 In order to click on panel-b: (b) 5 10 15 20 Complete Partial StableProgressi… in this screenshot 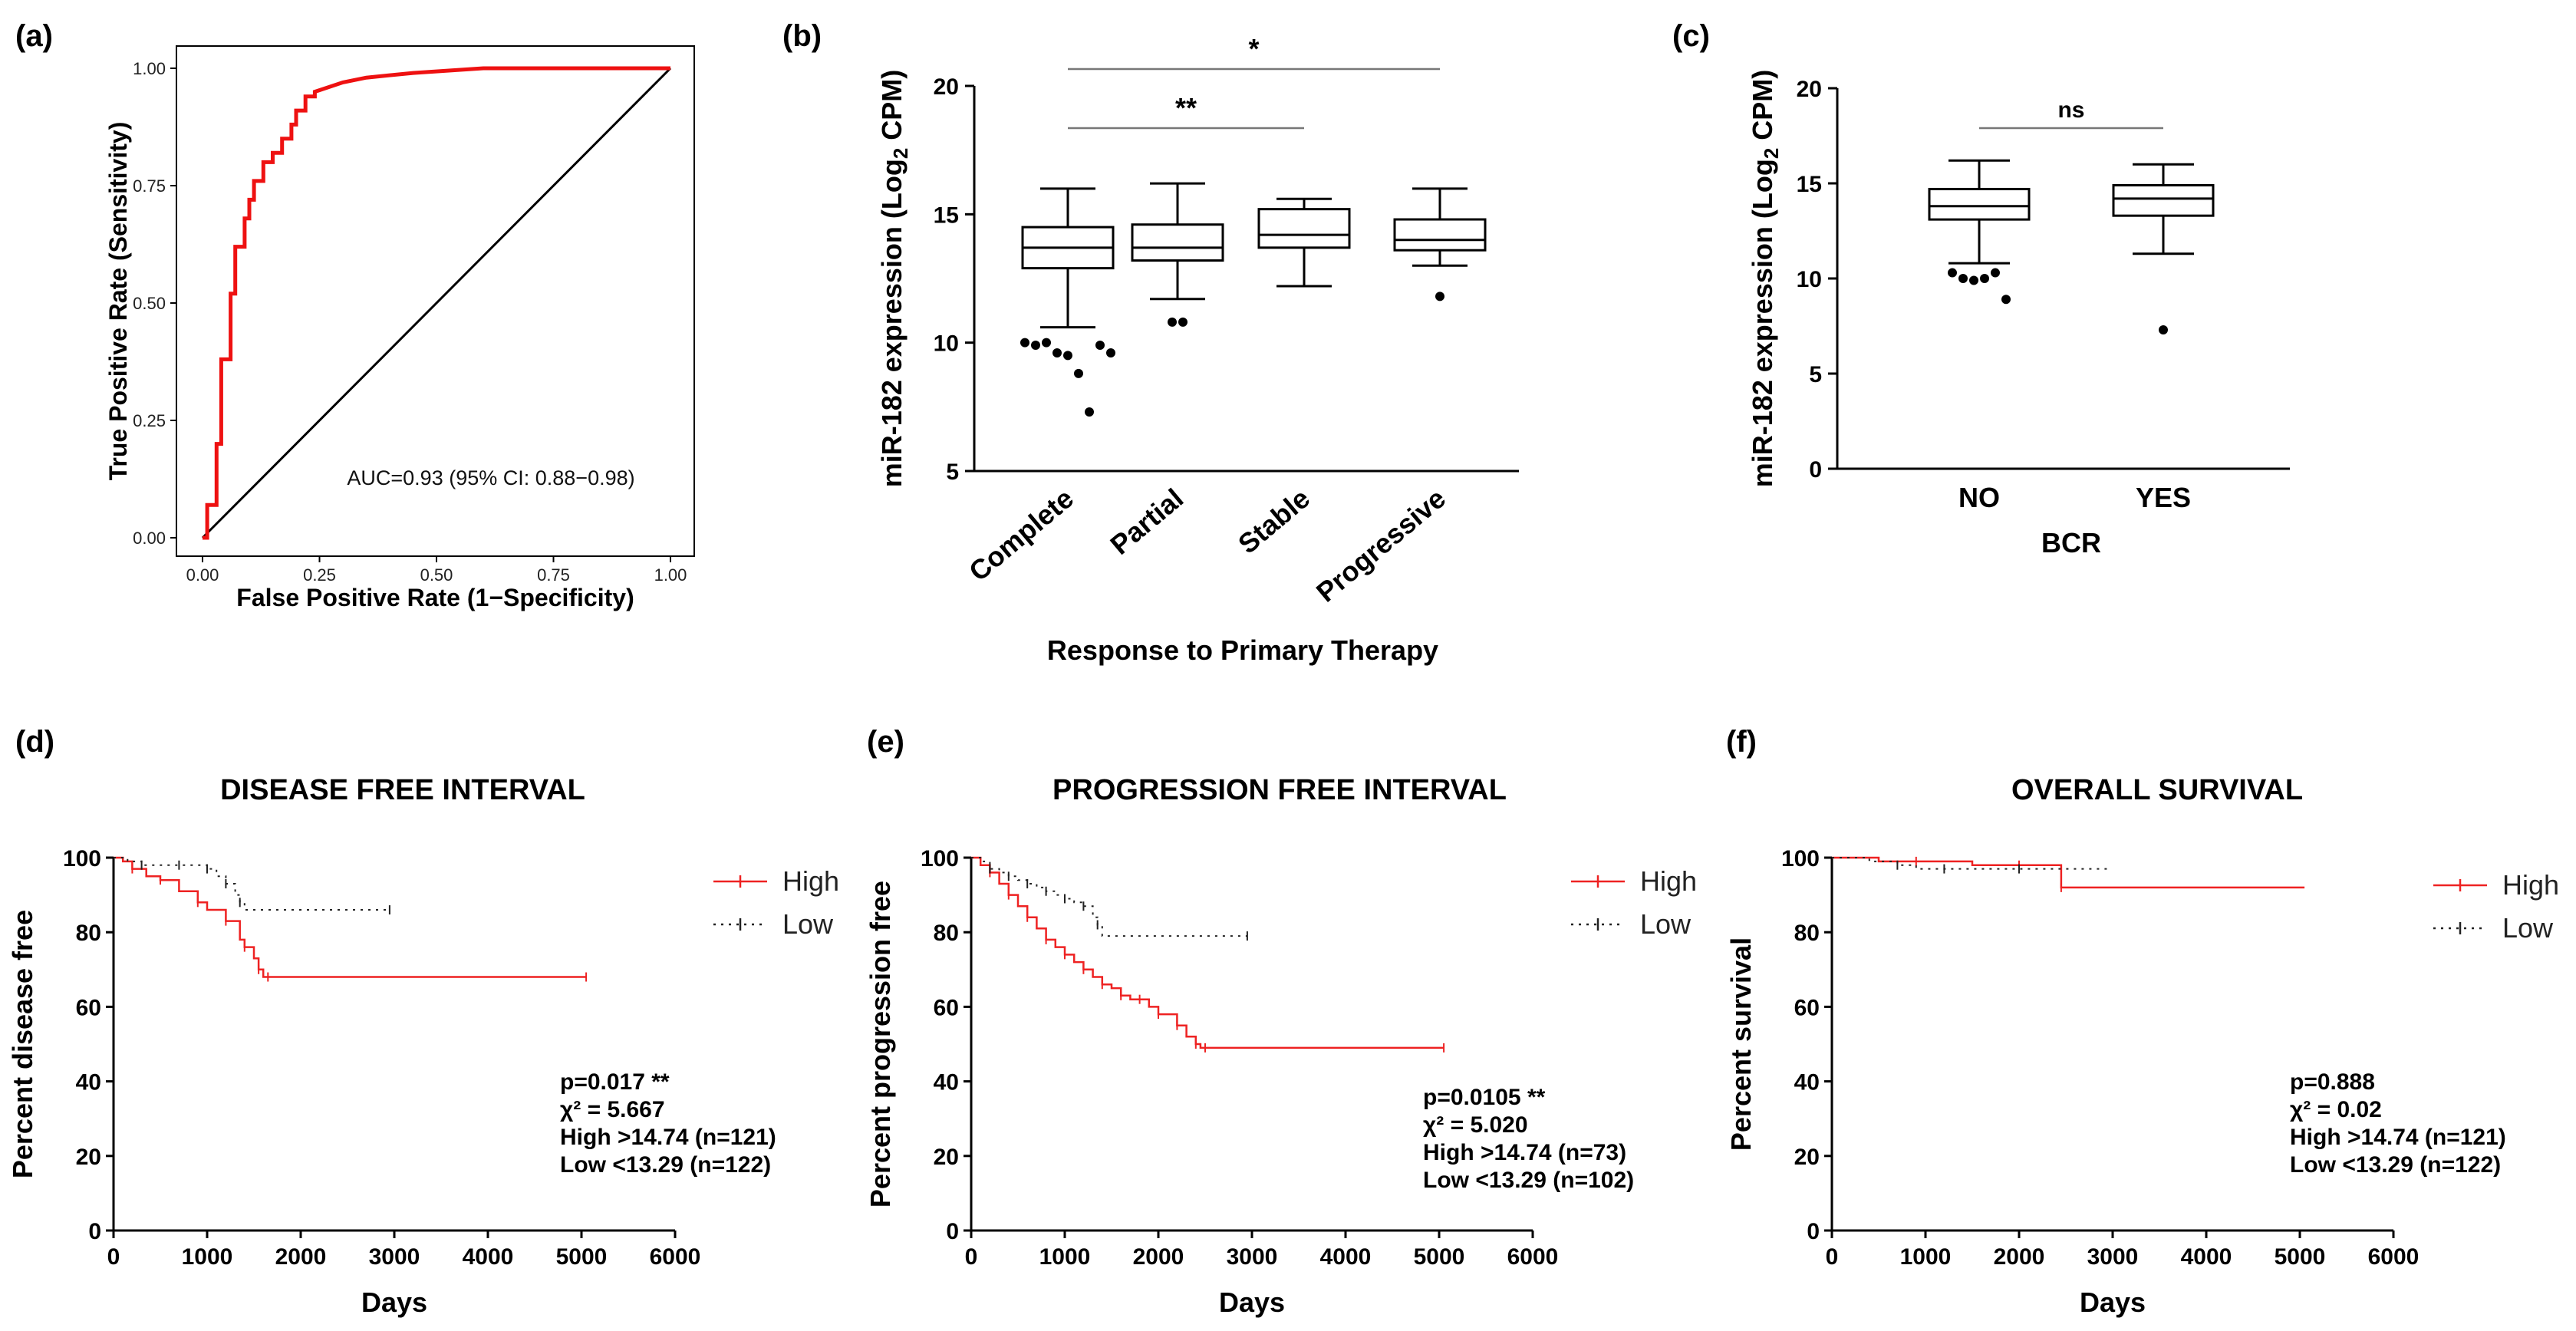, I will do `click(1150, 343)`.